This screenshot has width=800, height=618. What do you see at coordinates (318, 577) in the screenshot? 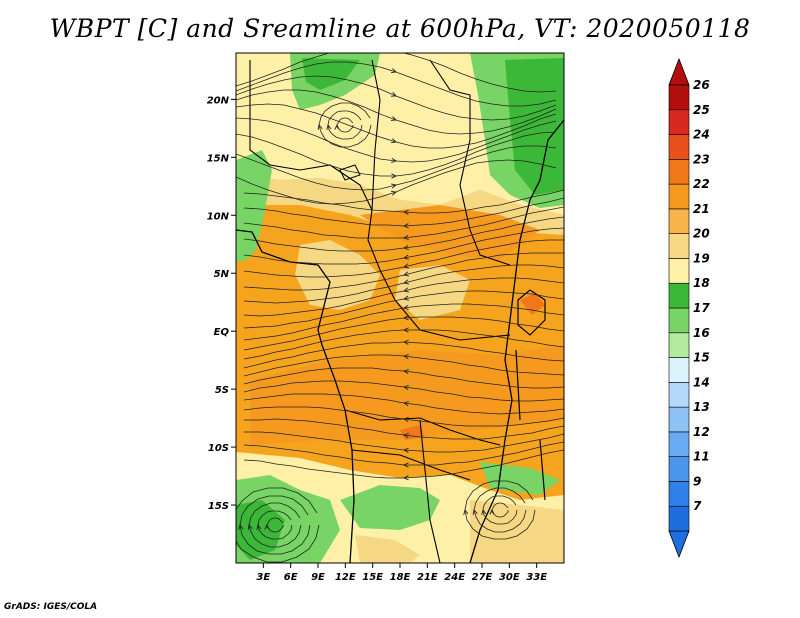
I see `lon-tick-label: 9E` at bounding box center [318, 577].